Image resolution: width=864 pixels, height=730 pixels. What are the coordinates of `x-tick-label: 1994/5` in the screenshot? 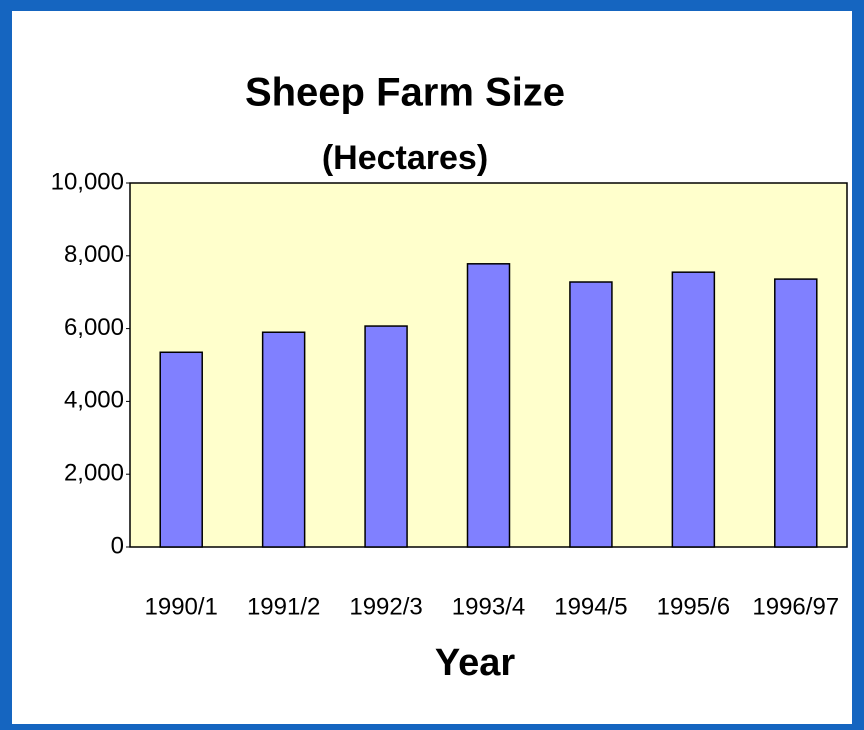 It's located at (590, 606).